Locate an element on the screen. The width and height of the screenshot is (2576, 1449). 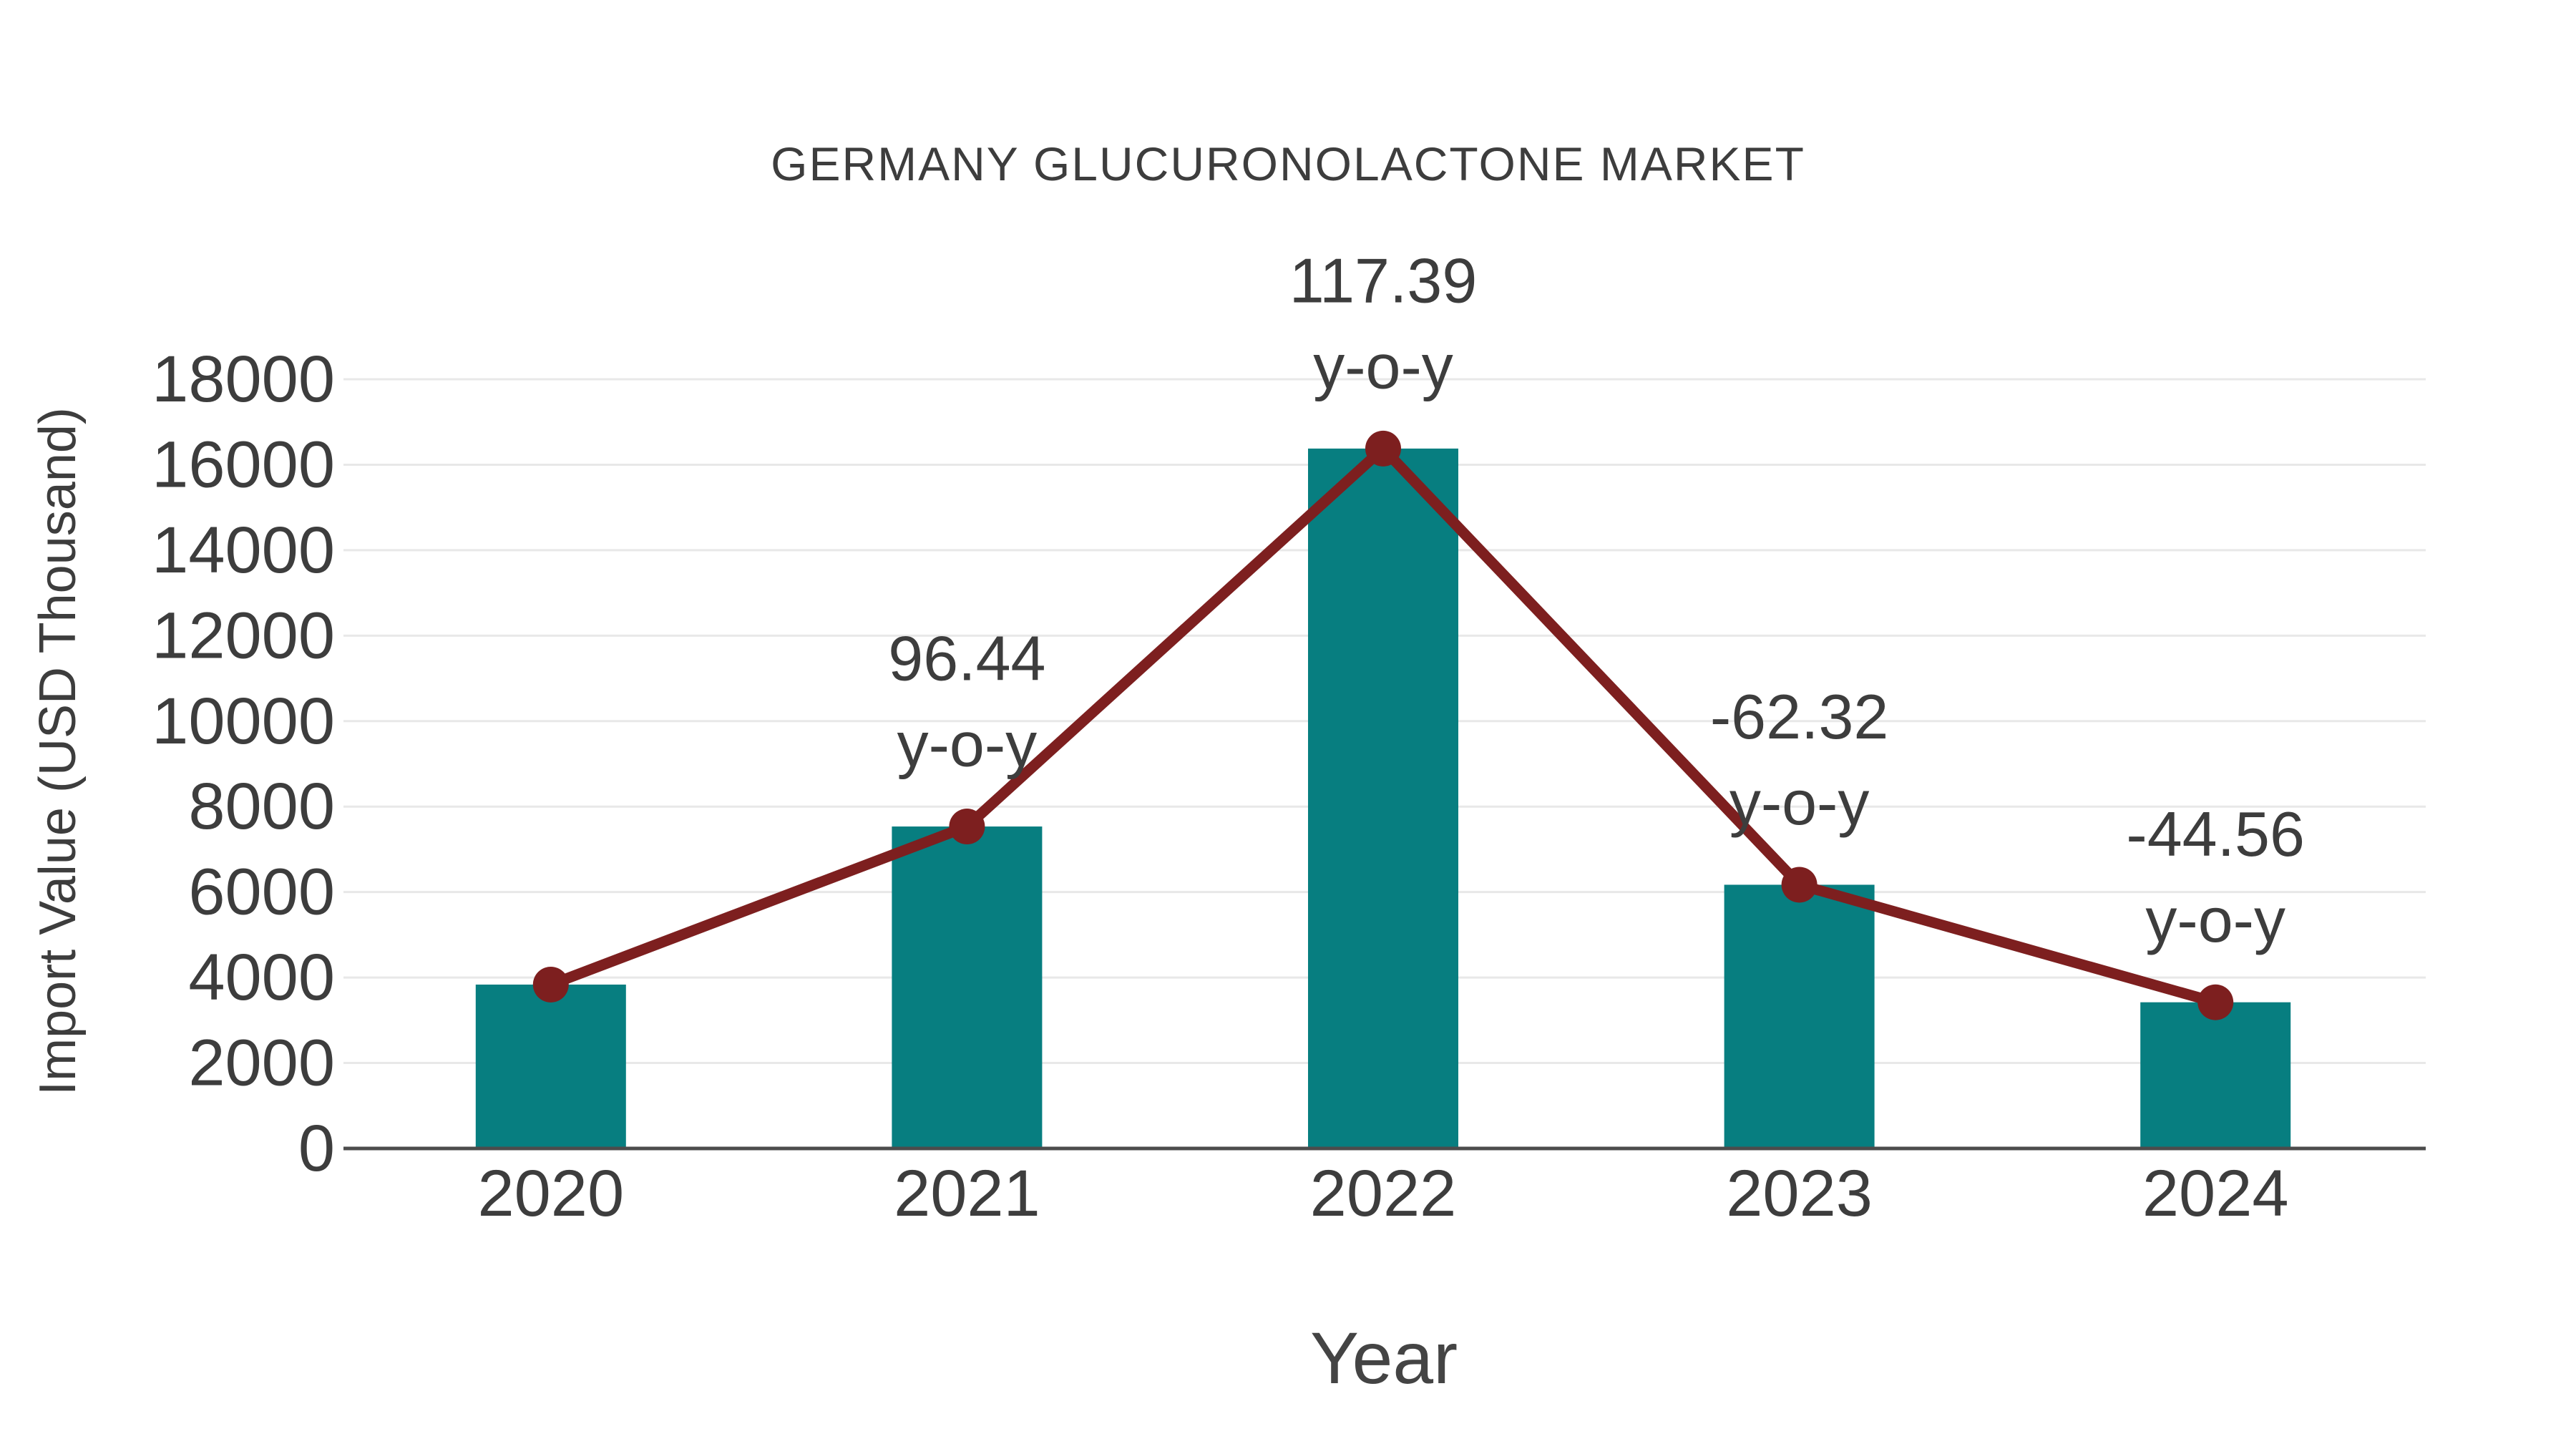
y-tick-label: 6000 is located at coordinates (261, 892).